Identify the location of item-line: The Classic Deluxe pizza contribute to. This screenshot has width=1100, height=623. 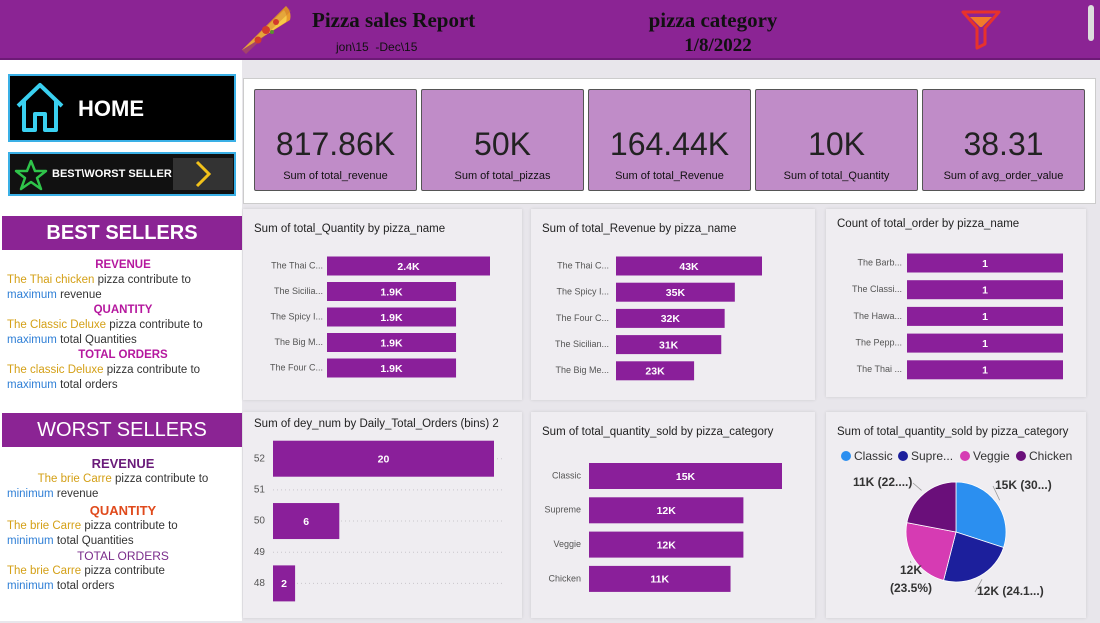
(123, 325).